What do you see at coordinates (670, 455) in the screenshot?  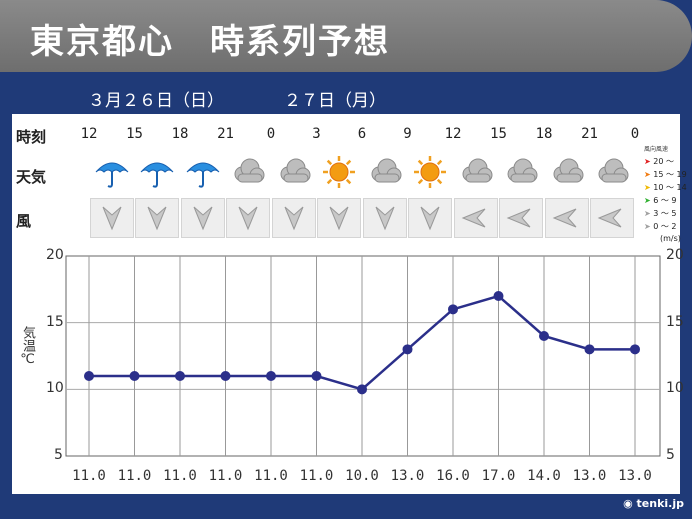 I see `y-tick-right: 5` at bounding box center [670, 455].